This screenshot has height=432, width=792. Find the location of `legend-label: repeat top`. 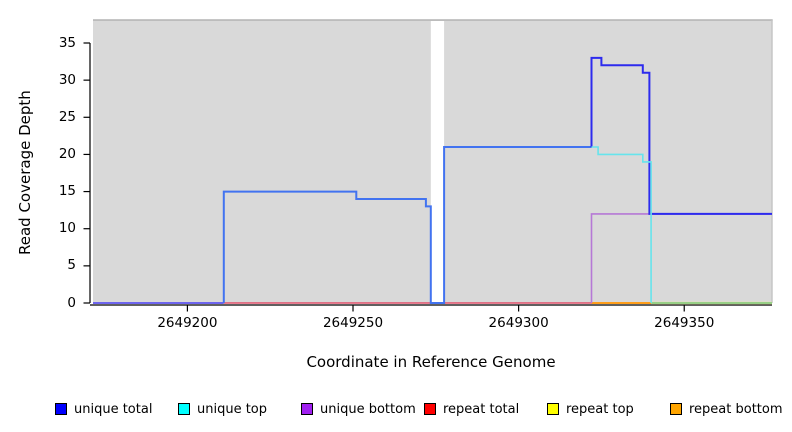

legend-label: repeat top is located at coordinates (600, 409).